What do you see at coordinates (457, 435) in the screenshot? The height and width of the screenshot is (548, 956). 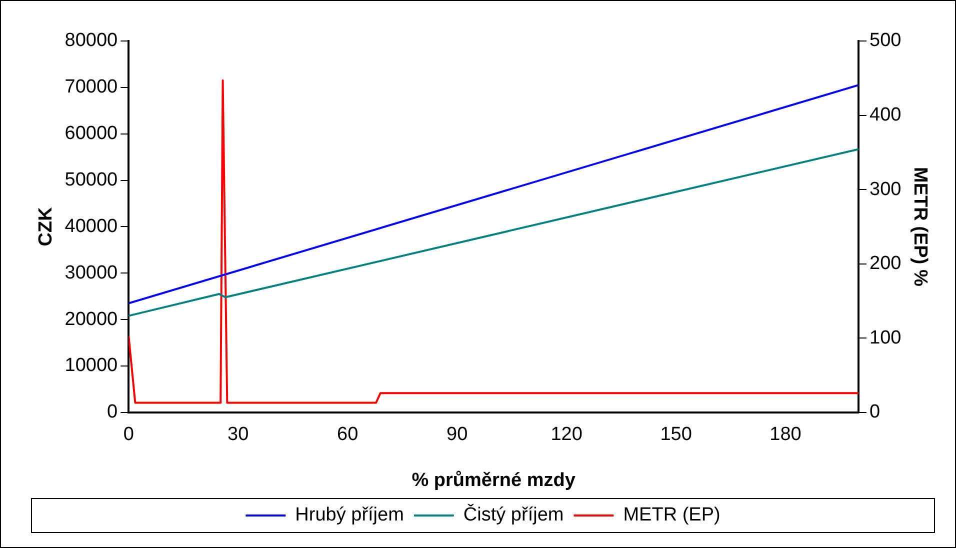 I see `x-tick-label: 90` at bounding box center [457, 435].